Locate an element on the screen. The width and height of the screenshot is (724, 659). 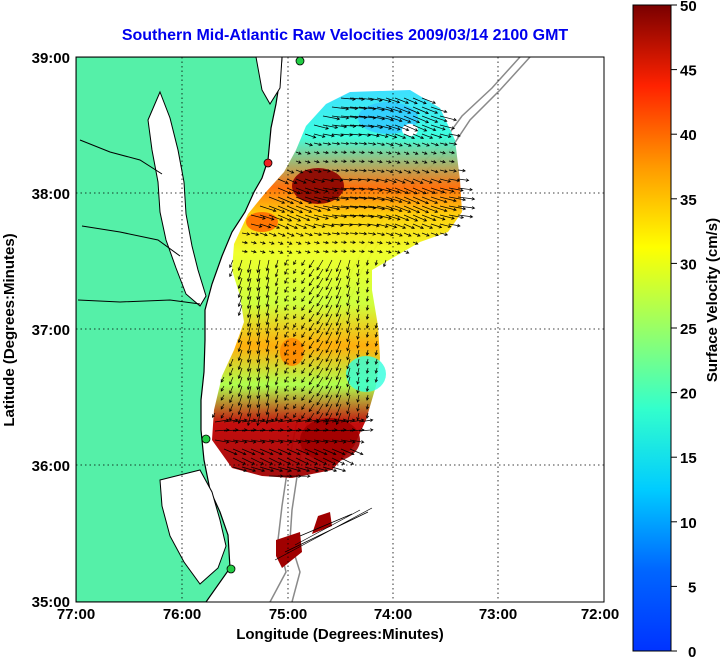
chesapeake-bay is located at coordinates (177, 198).